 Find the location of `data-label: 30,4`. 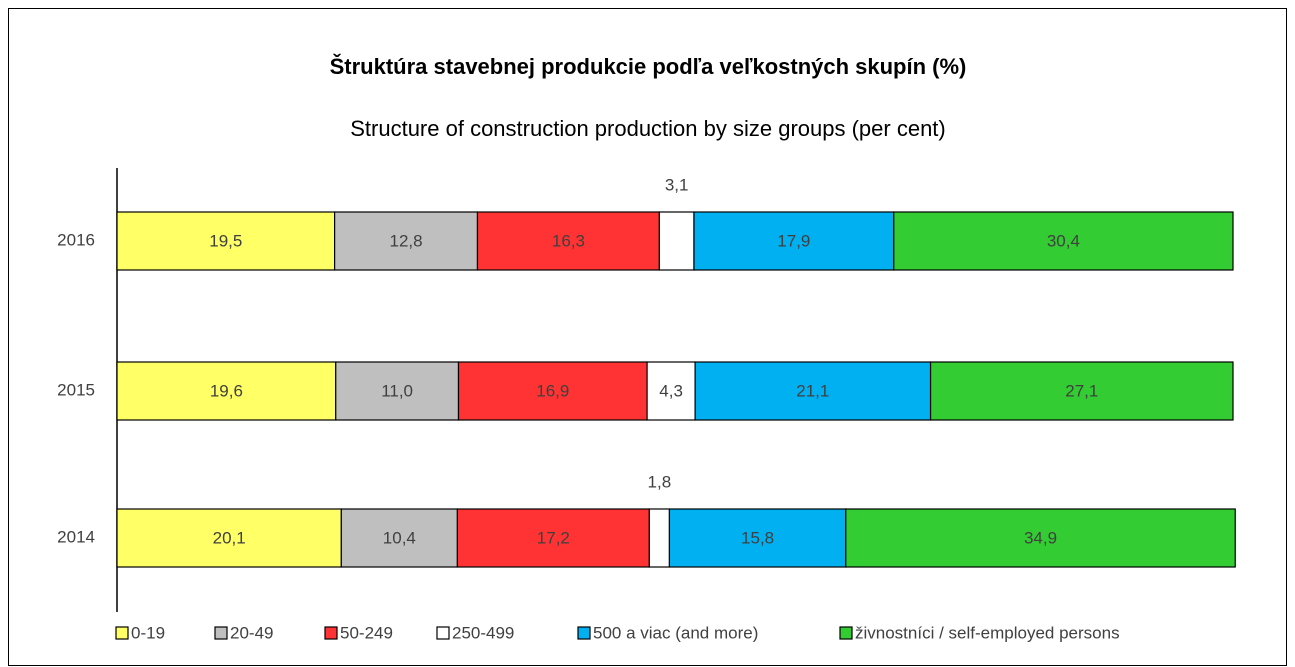

data-label: 30,4 is located at coordinates (1063, 240).